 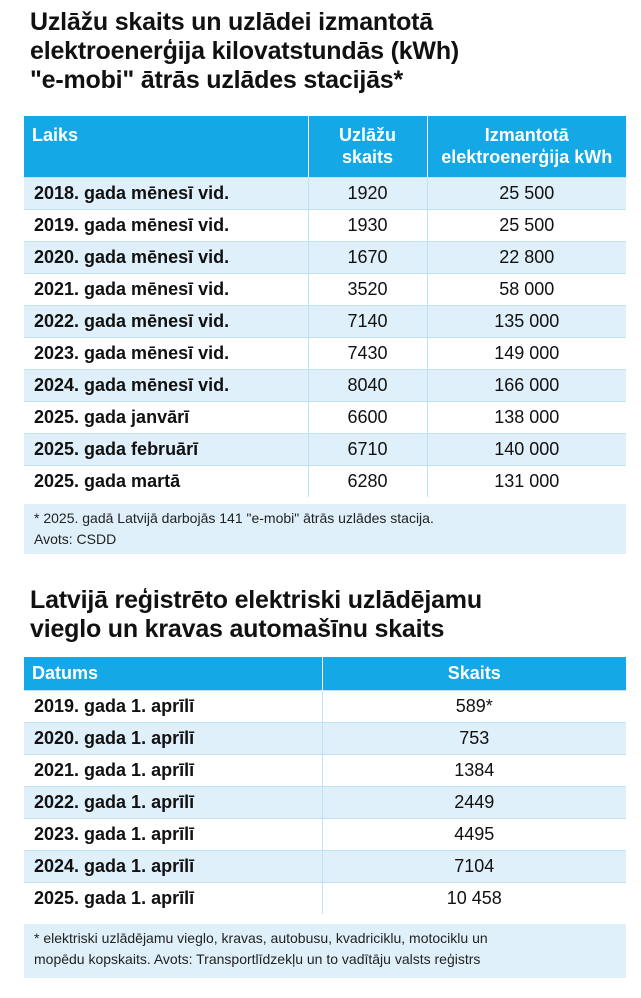 I want to click on table-row: 2020. gada mēnesī vid. 1670 22 800, so click(x=325, y=256).